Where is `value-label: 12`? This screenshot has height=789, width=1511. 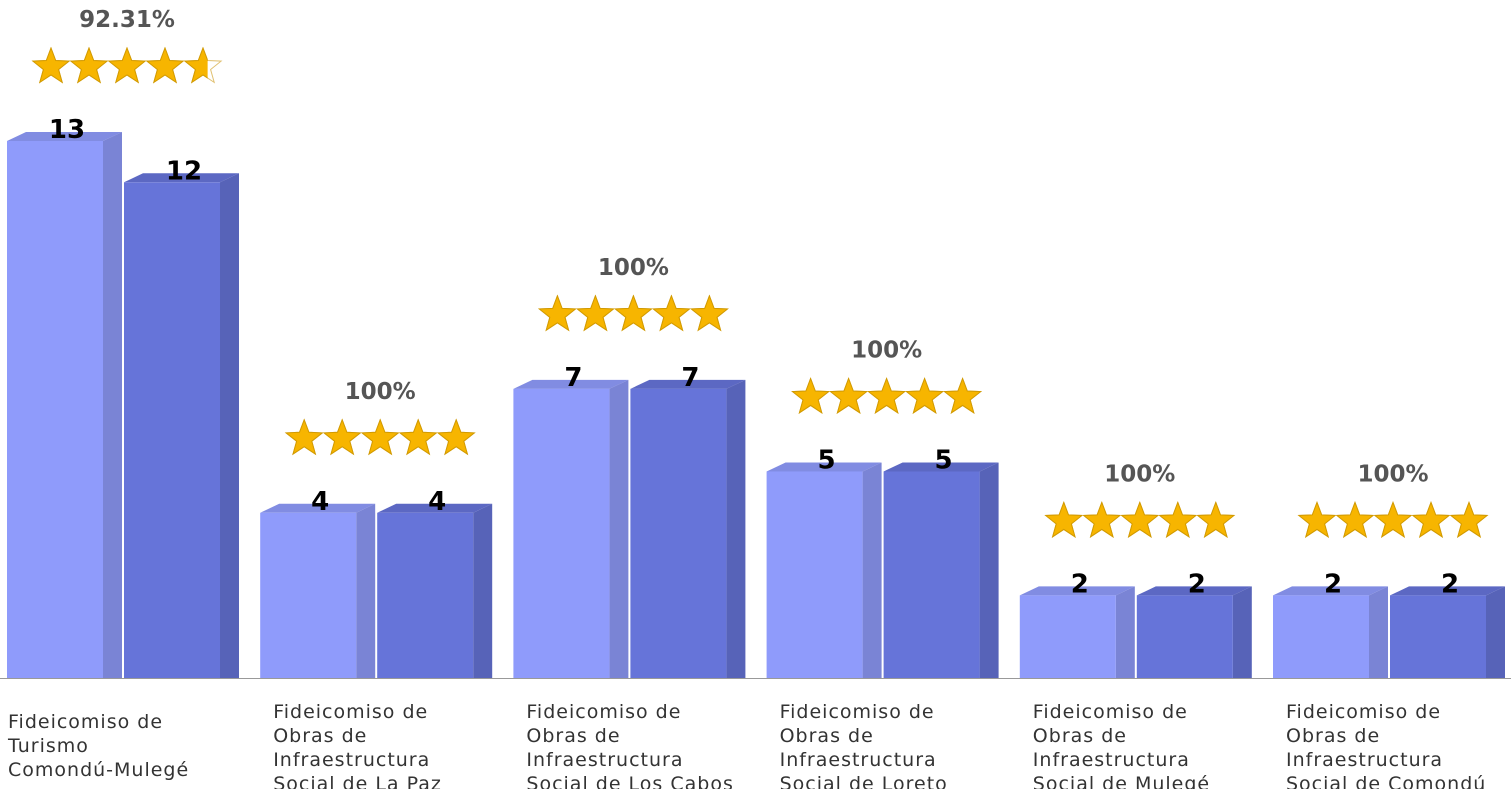 value-label: 12 is located at coordinates (184, 171).